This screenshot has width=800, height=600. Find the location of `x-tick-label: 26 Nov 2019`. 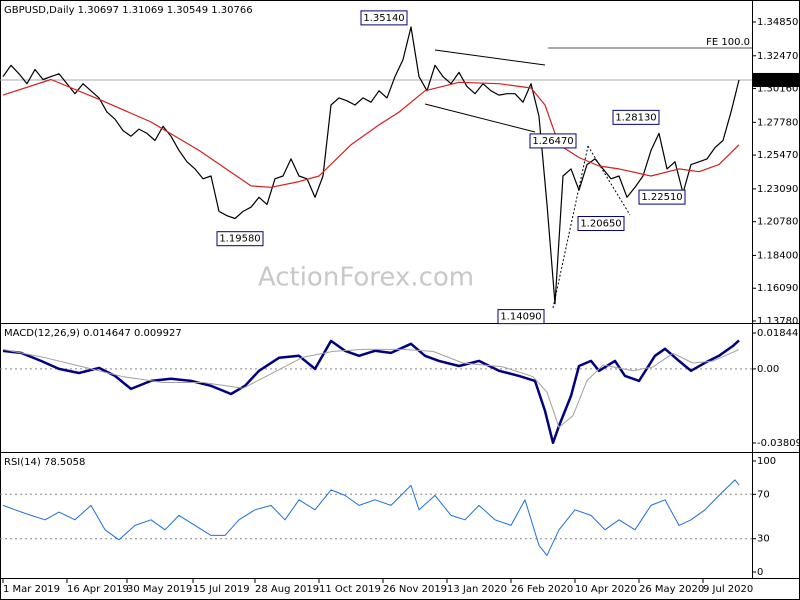

x-tick-label: 26 Nov 2019 is located at coordinates (415, 589).